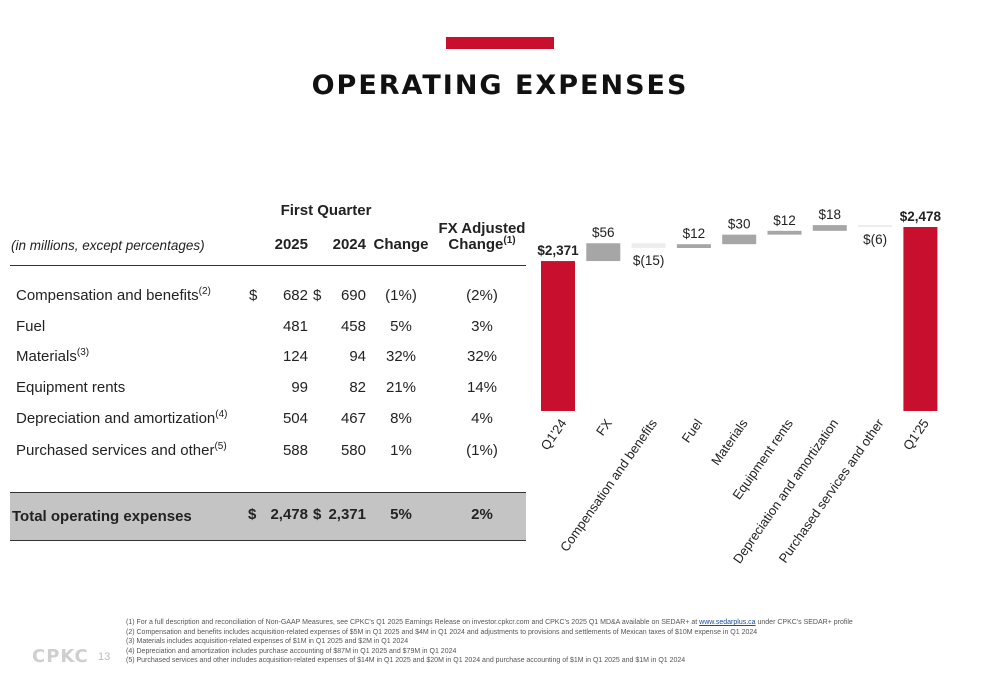  Describe the element at coordinates (604, 427) in the screenshot. I see `category-label: FX` at that location.